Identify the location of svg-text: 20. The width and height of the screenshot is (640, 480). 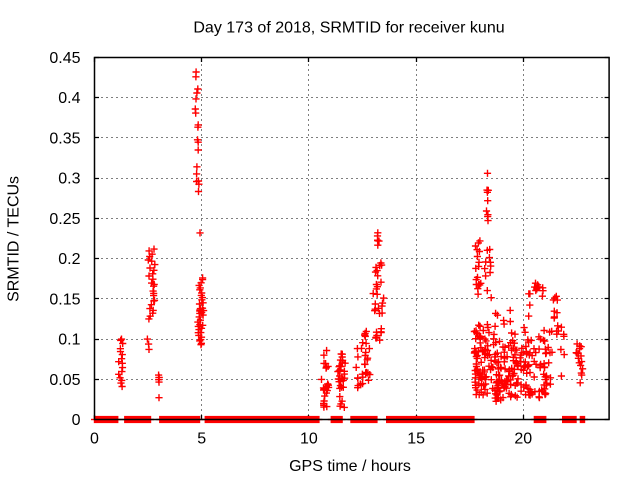
(523, 439).